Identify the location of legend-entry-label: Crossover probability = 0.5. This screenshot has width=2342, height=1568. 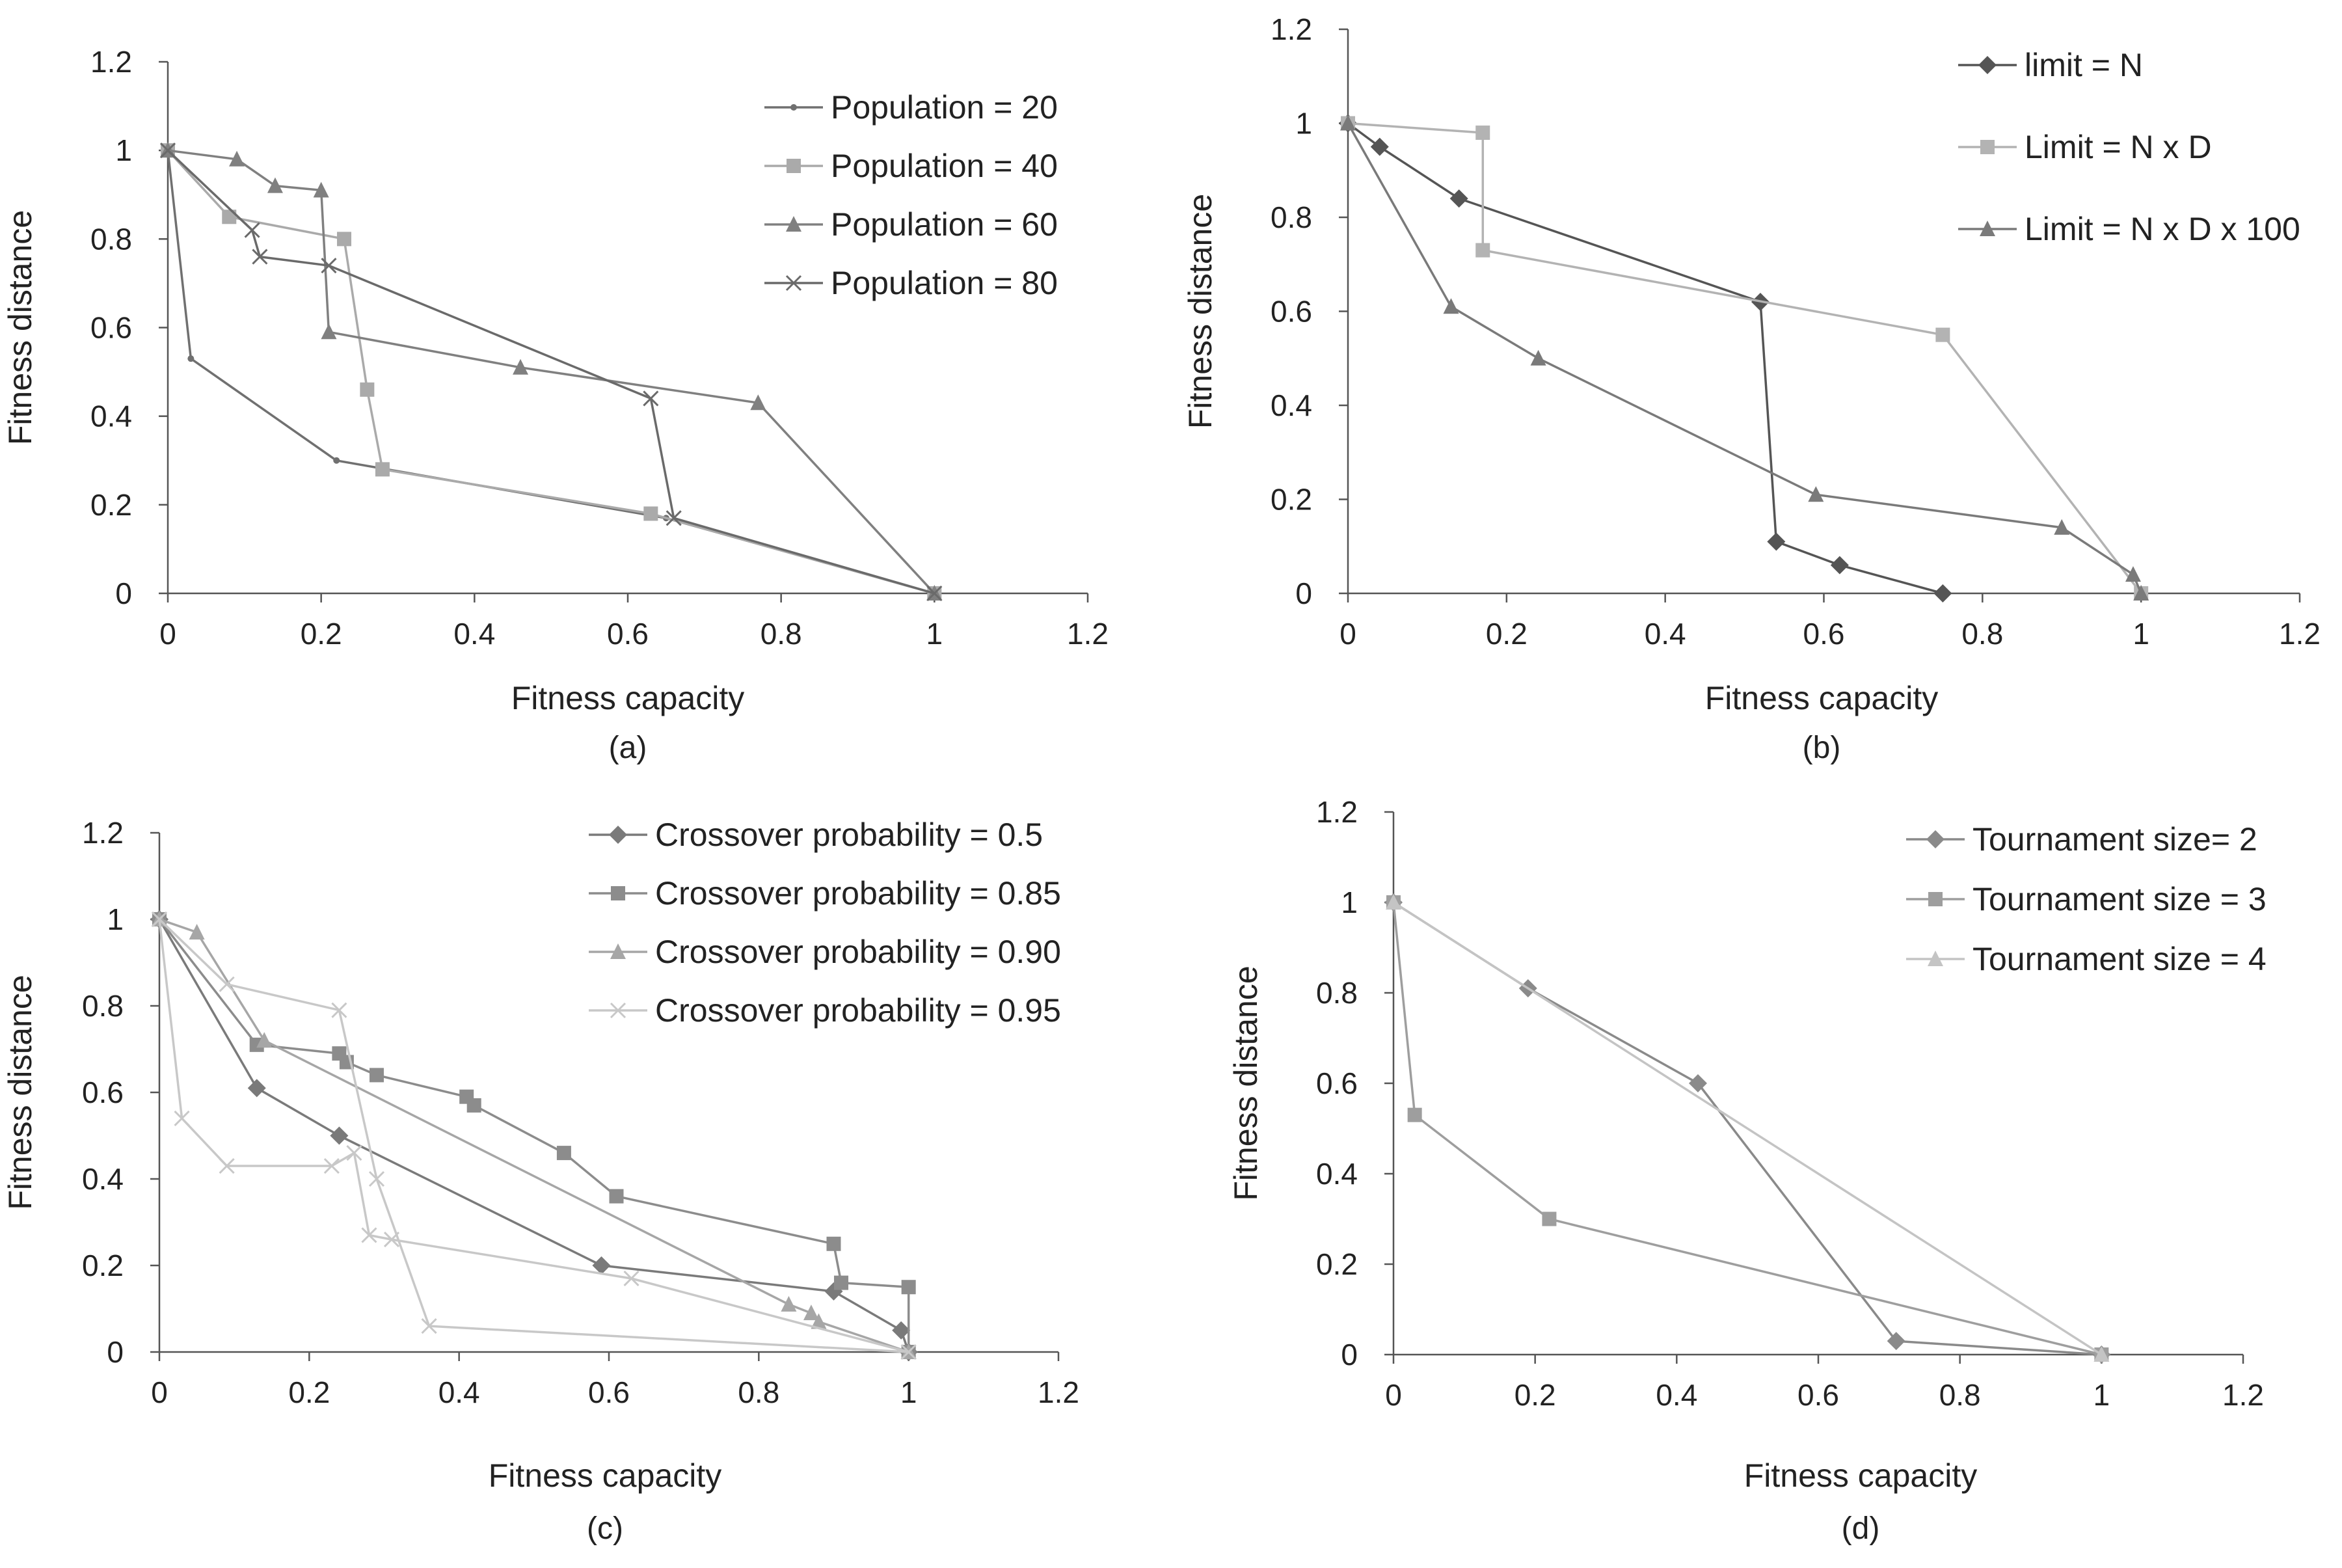
(849, 835).